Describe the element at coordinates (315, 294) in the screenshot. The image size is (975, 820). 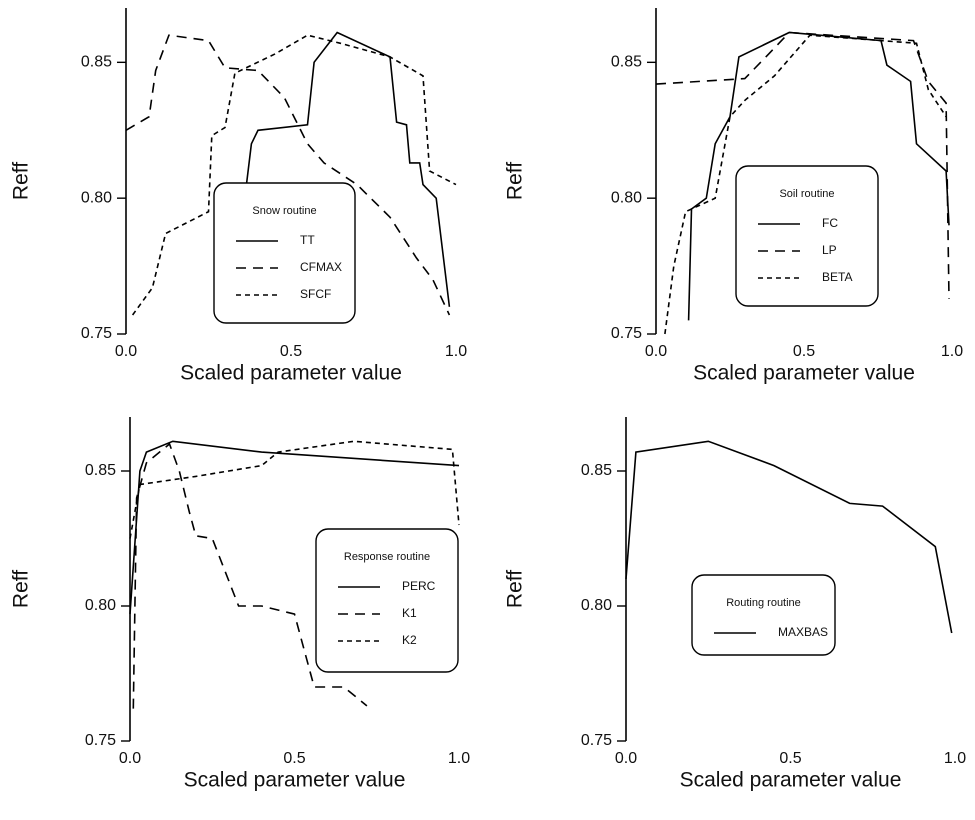
I see `legend-label: SFCF` at that location.